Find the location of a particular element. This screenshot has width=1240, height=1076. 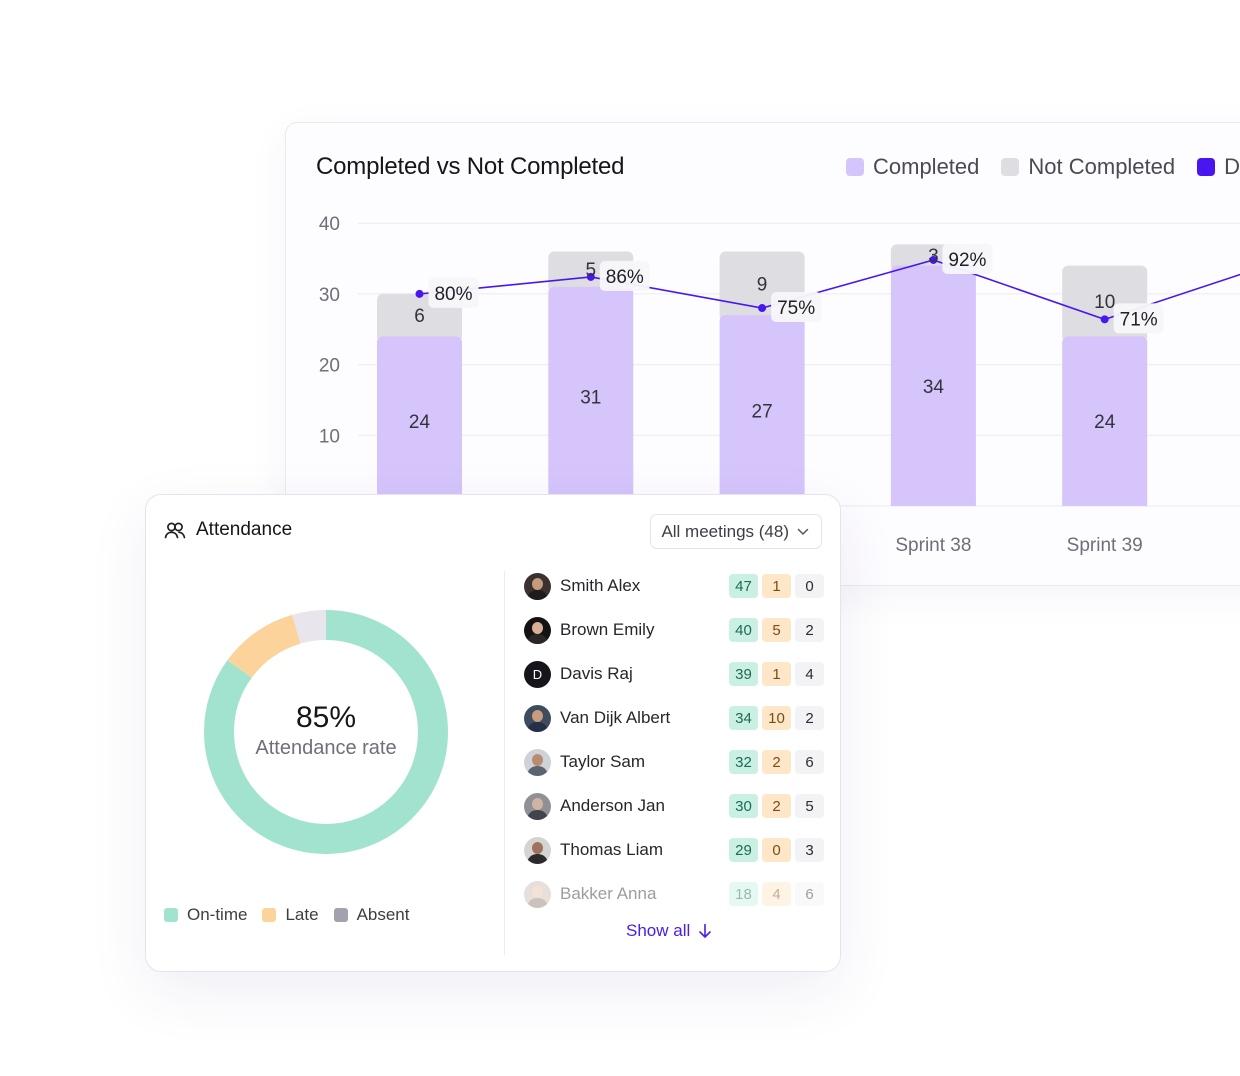

on-time-count: 32 is located at coordinates (743, 762).